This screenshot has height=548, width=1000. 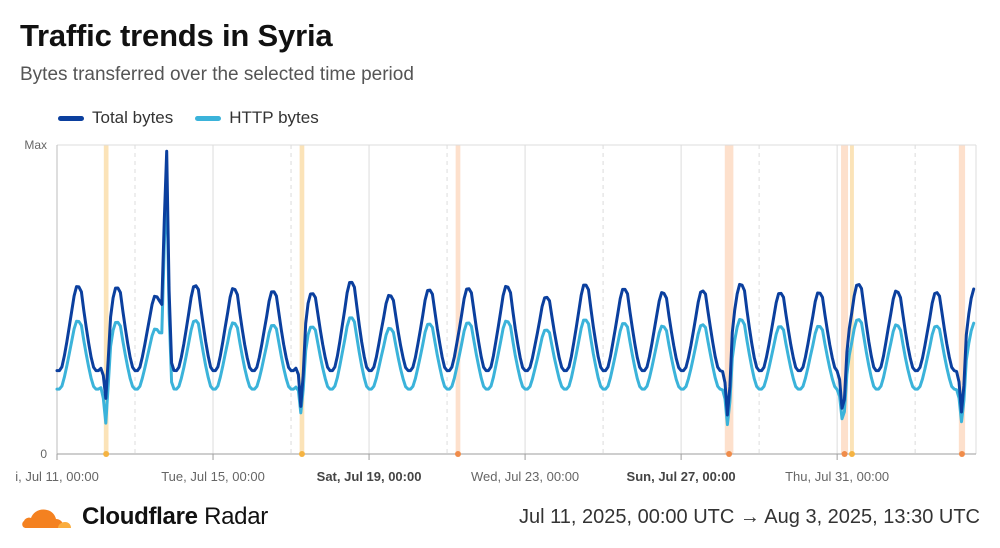 I want to click on legend-item-total-bytes: Total bytes, so click(x=115, y=118).